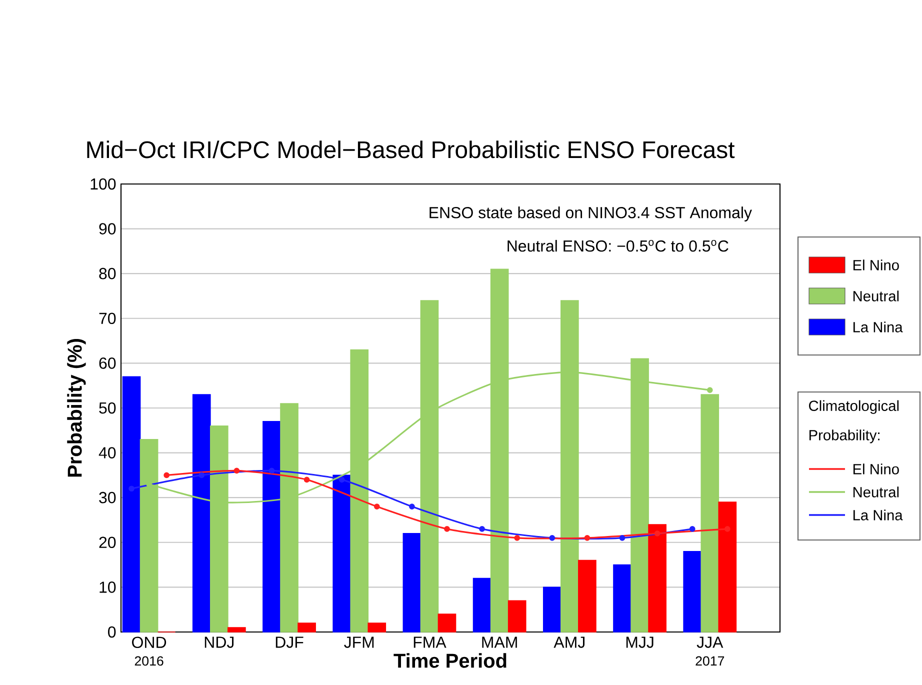  What do you see at coordinates (103, 184) in the screenshot?
I see `y-tick-label: 100` at bounding box center [103, 184].